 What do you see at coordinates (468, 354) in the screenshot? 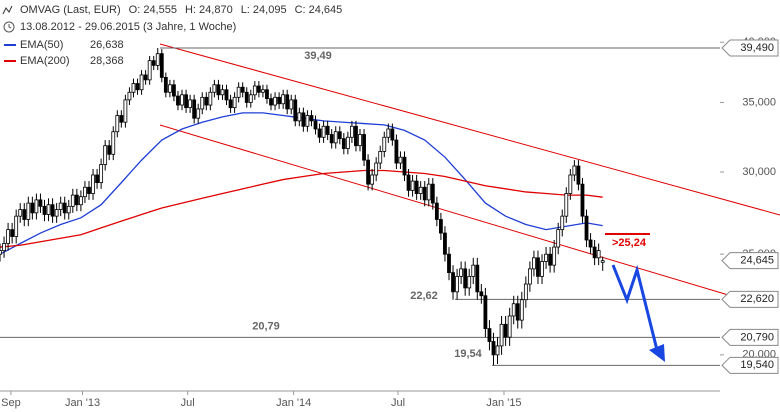
I see `level-label: 19,54` at bounding box center [468, 354].